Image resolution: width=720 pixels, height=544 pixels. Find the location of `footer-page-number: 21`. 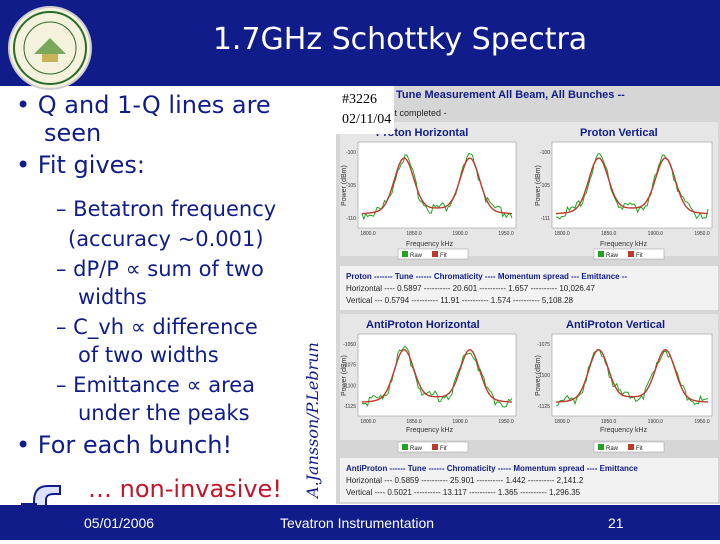

footer-page-number: 21 is located at coordinates (616, 523).